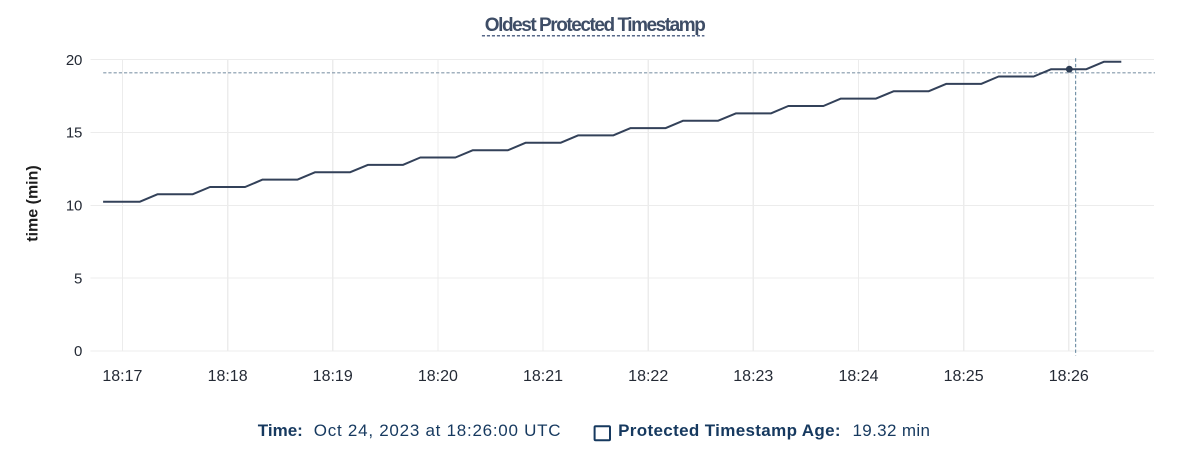 The image size is (1194, 471). I want to click on svg-text: 0, so click(78, 351).